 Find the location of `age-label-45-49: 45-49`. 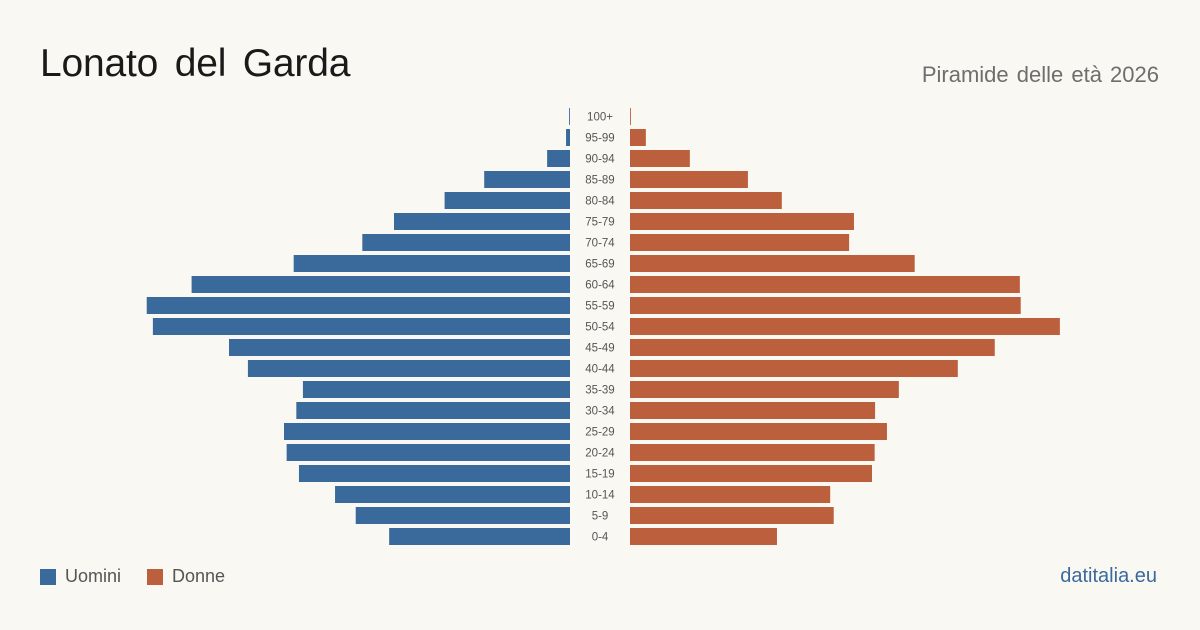

age-label-45-49: 45-49 is located at coordinates (599, 349).